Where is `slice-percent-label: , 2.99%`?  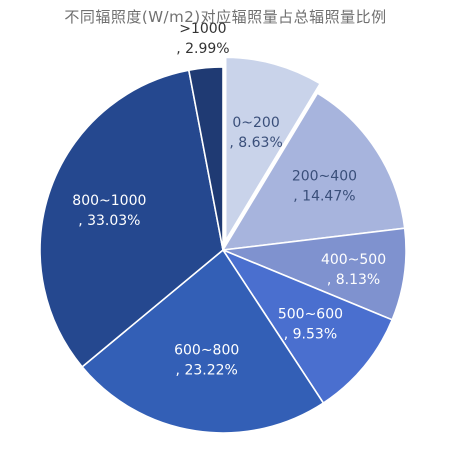 slice-percent-label: , 2.99% is located at coordinates (202, 49).